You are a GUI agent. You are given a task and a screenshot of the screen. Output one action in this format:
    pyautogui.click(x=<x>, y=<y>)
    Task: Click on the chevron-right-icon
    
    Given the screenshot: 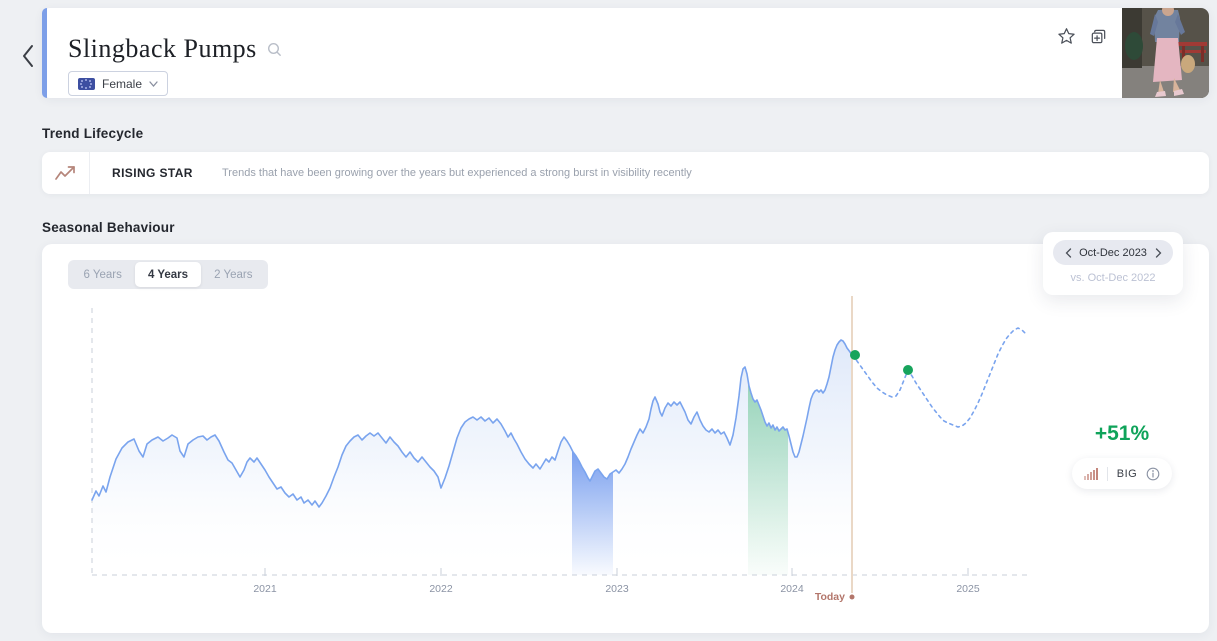 What is the action you would take?
    pyautogui.click(x=1158, y=252)
    